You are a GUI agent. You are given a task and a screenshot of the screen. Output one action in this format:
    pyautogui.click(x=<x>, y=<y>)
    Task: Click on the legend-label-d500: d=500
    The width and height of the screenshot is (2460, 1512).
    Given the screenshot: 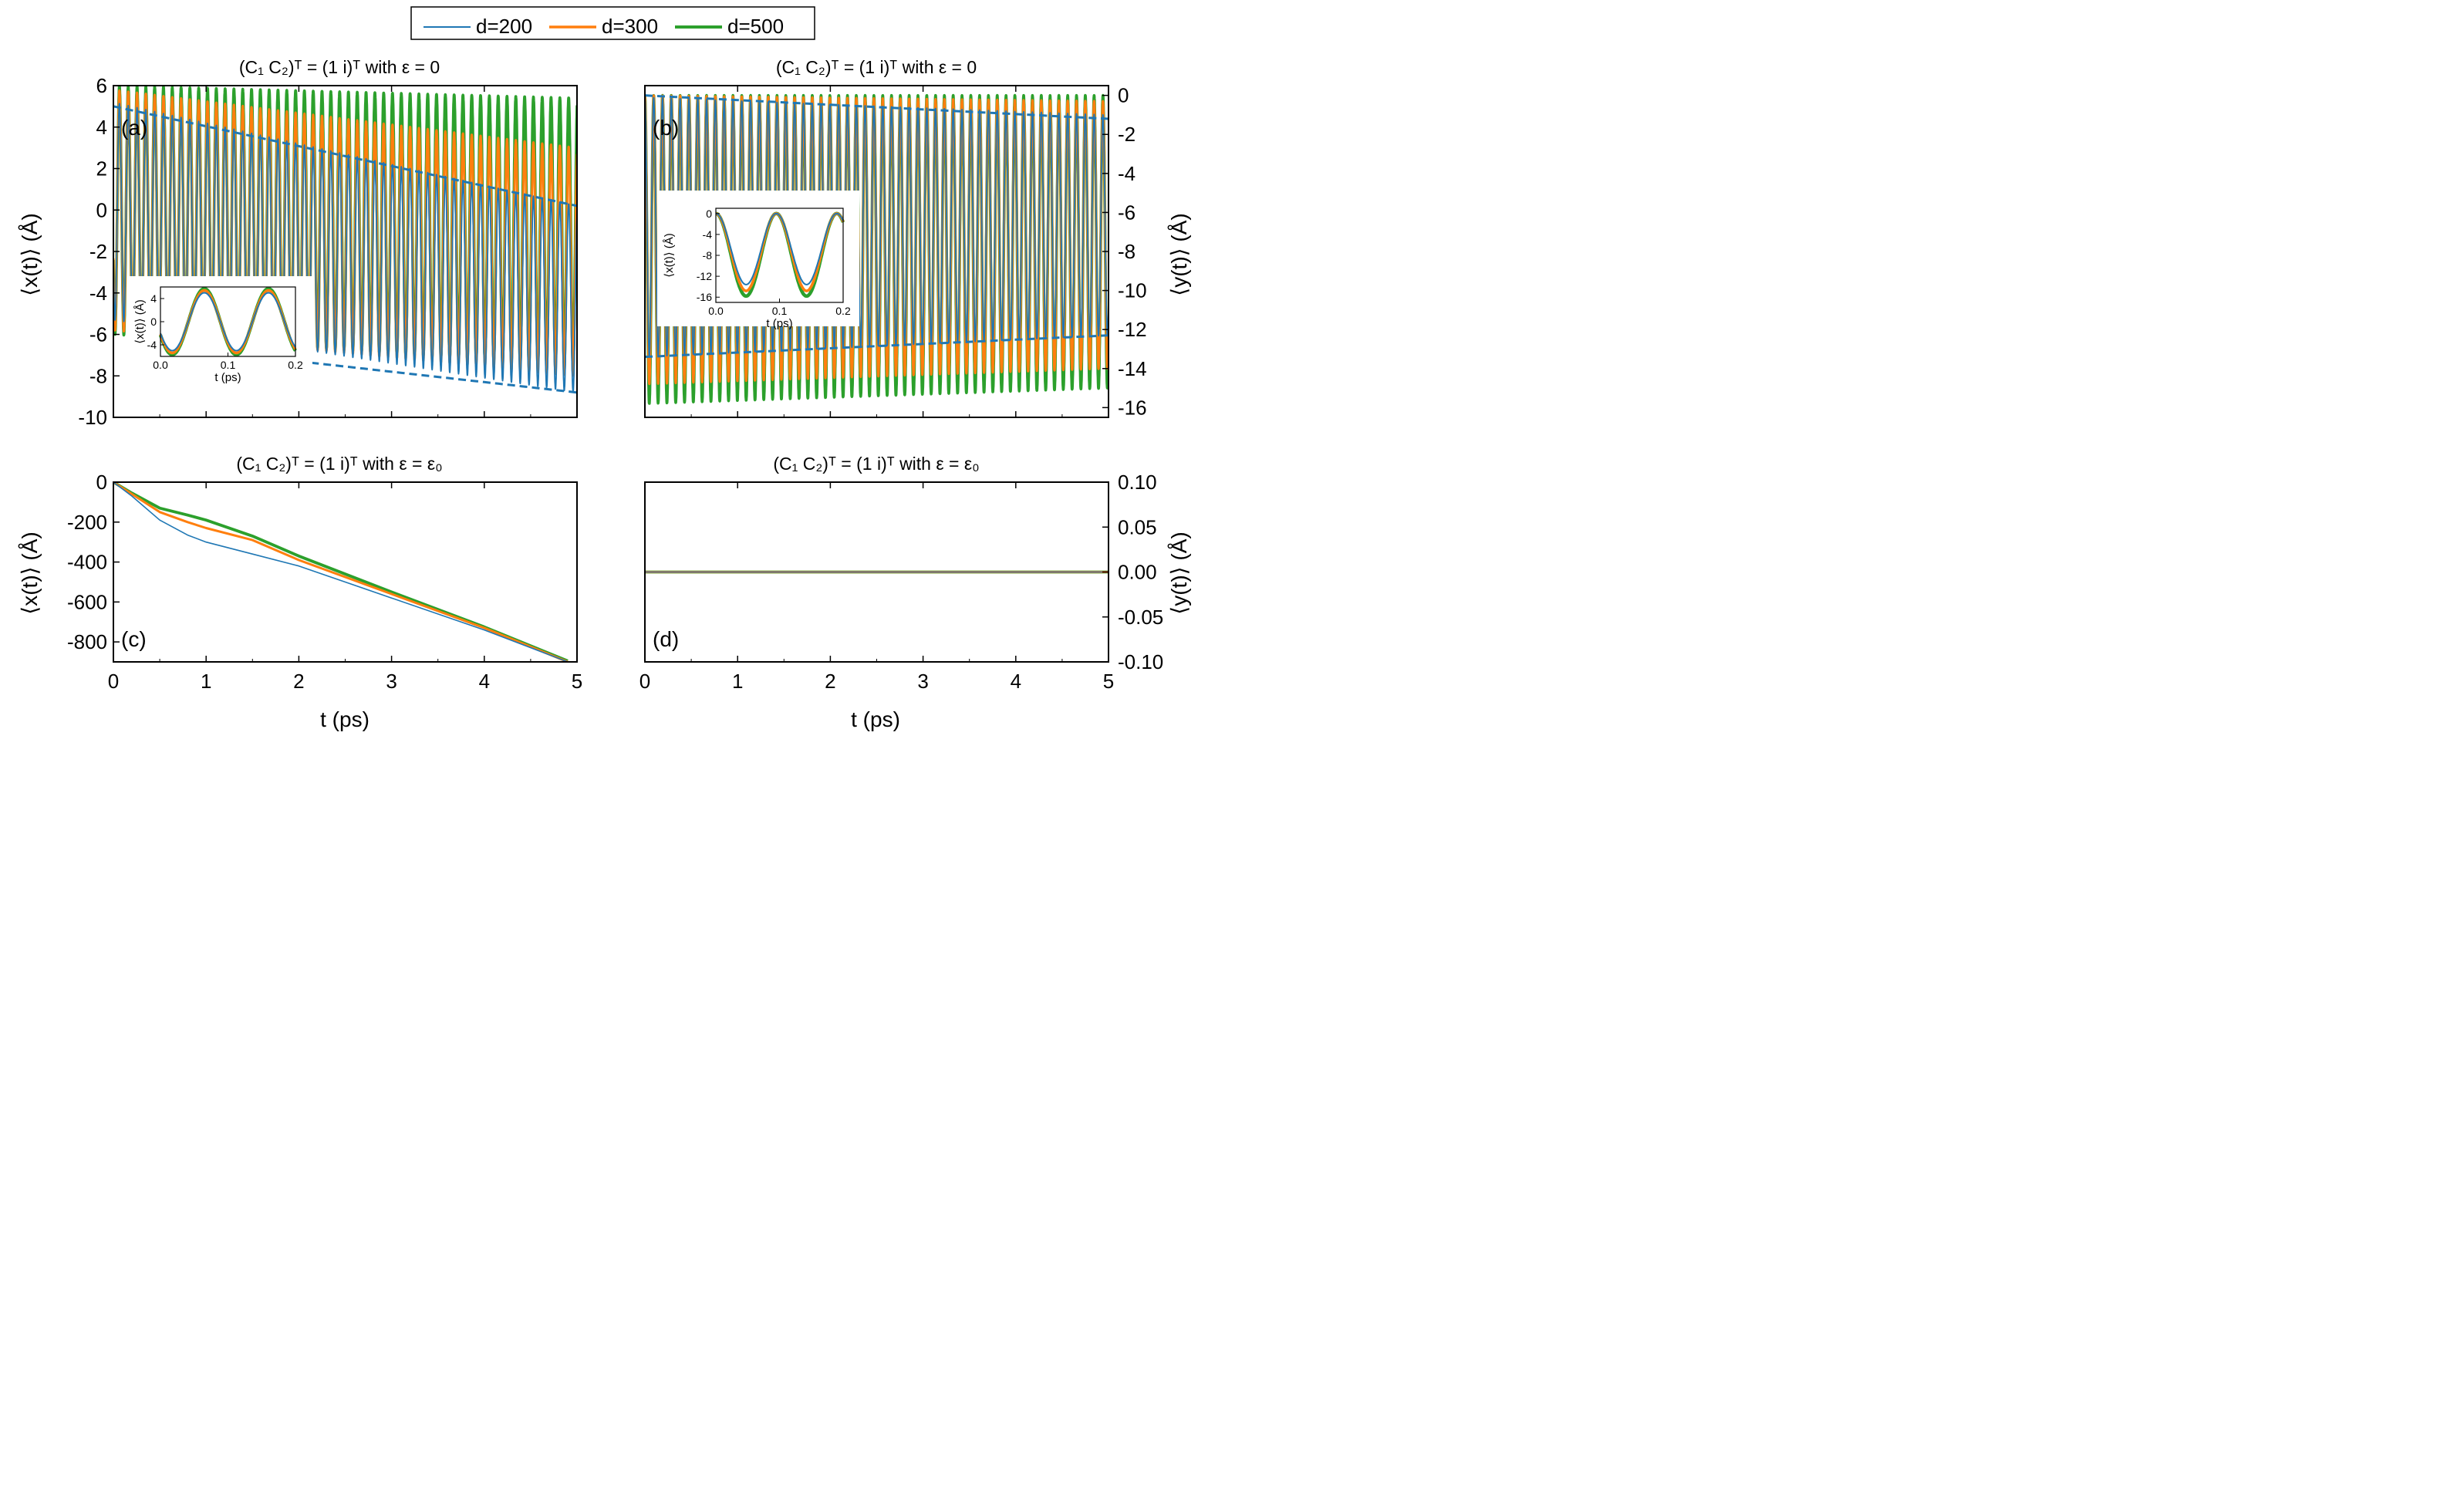 What is the action you would take?
    pyautogui.click(x=755, y=27)
    